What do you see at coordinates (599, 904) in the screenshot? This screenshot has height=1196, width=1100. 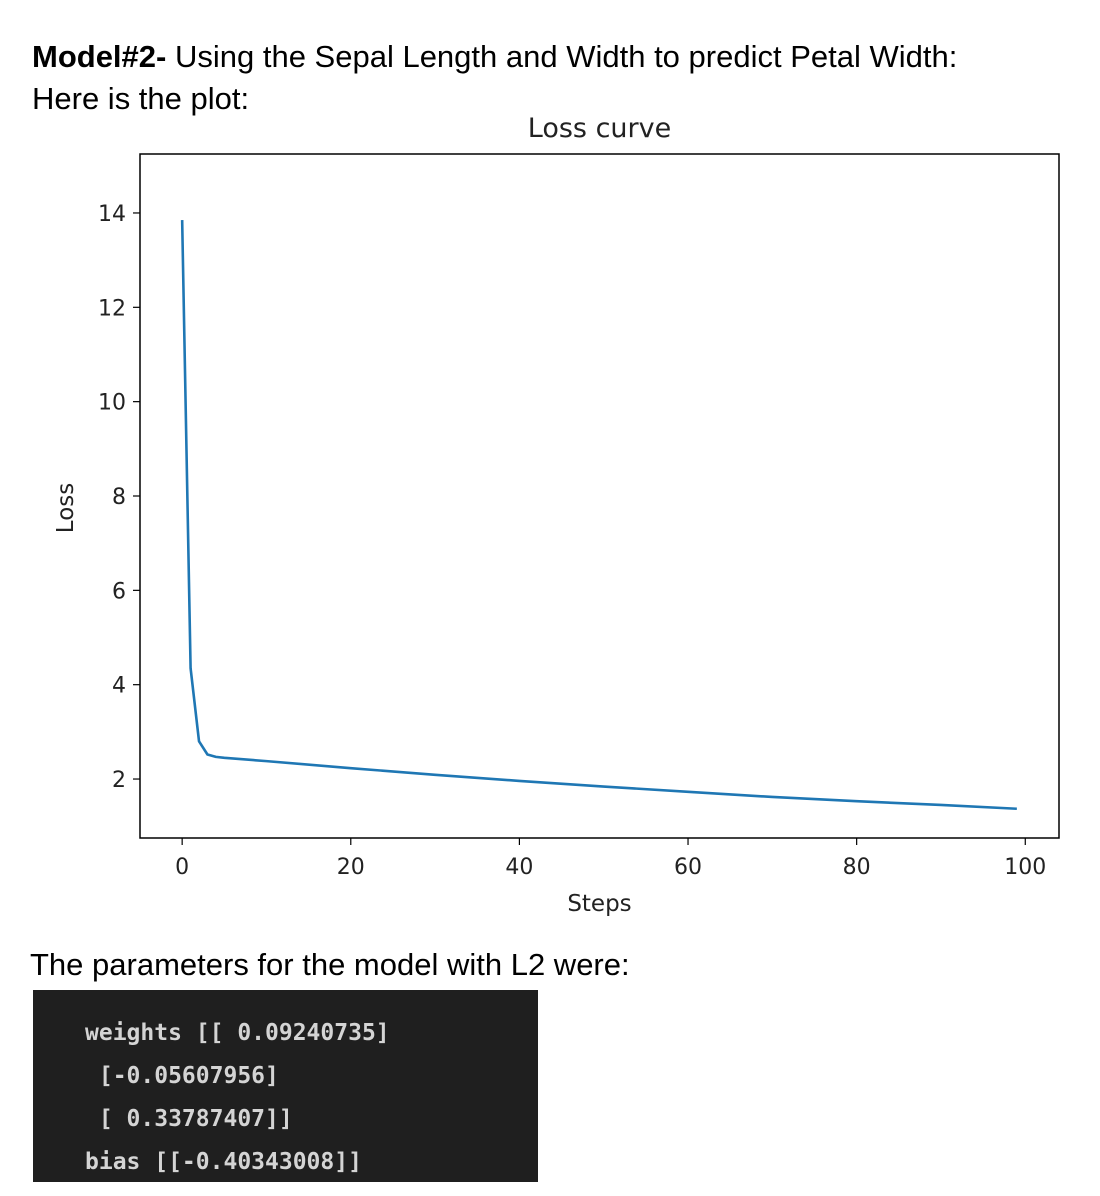 I see `x-axis-label: Steps` at bounding box center [599, 904].